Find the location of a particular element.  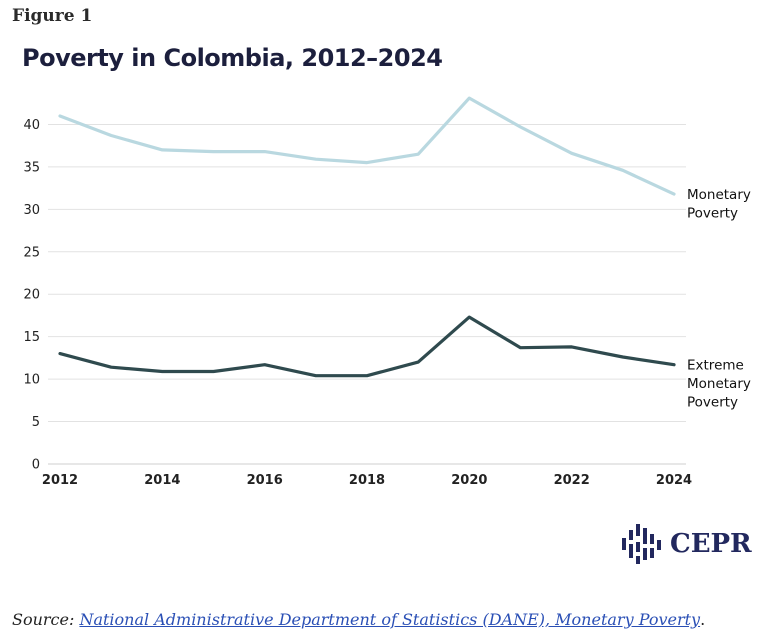

x-tick-label: 2012 is located at coordinates (60, 480).